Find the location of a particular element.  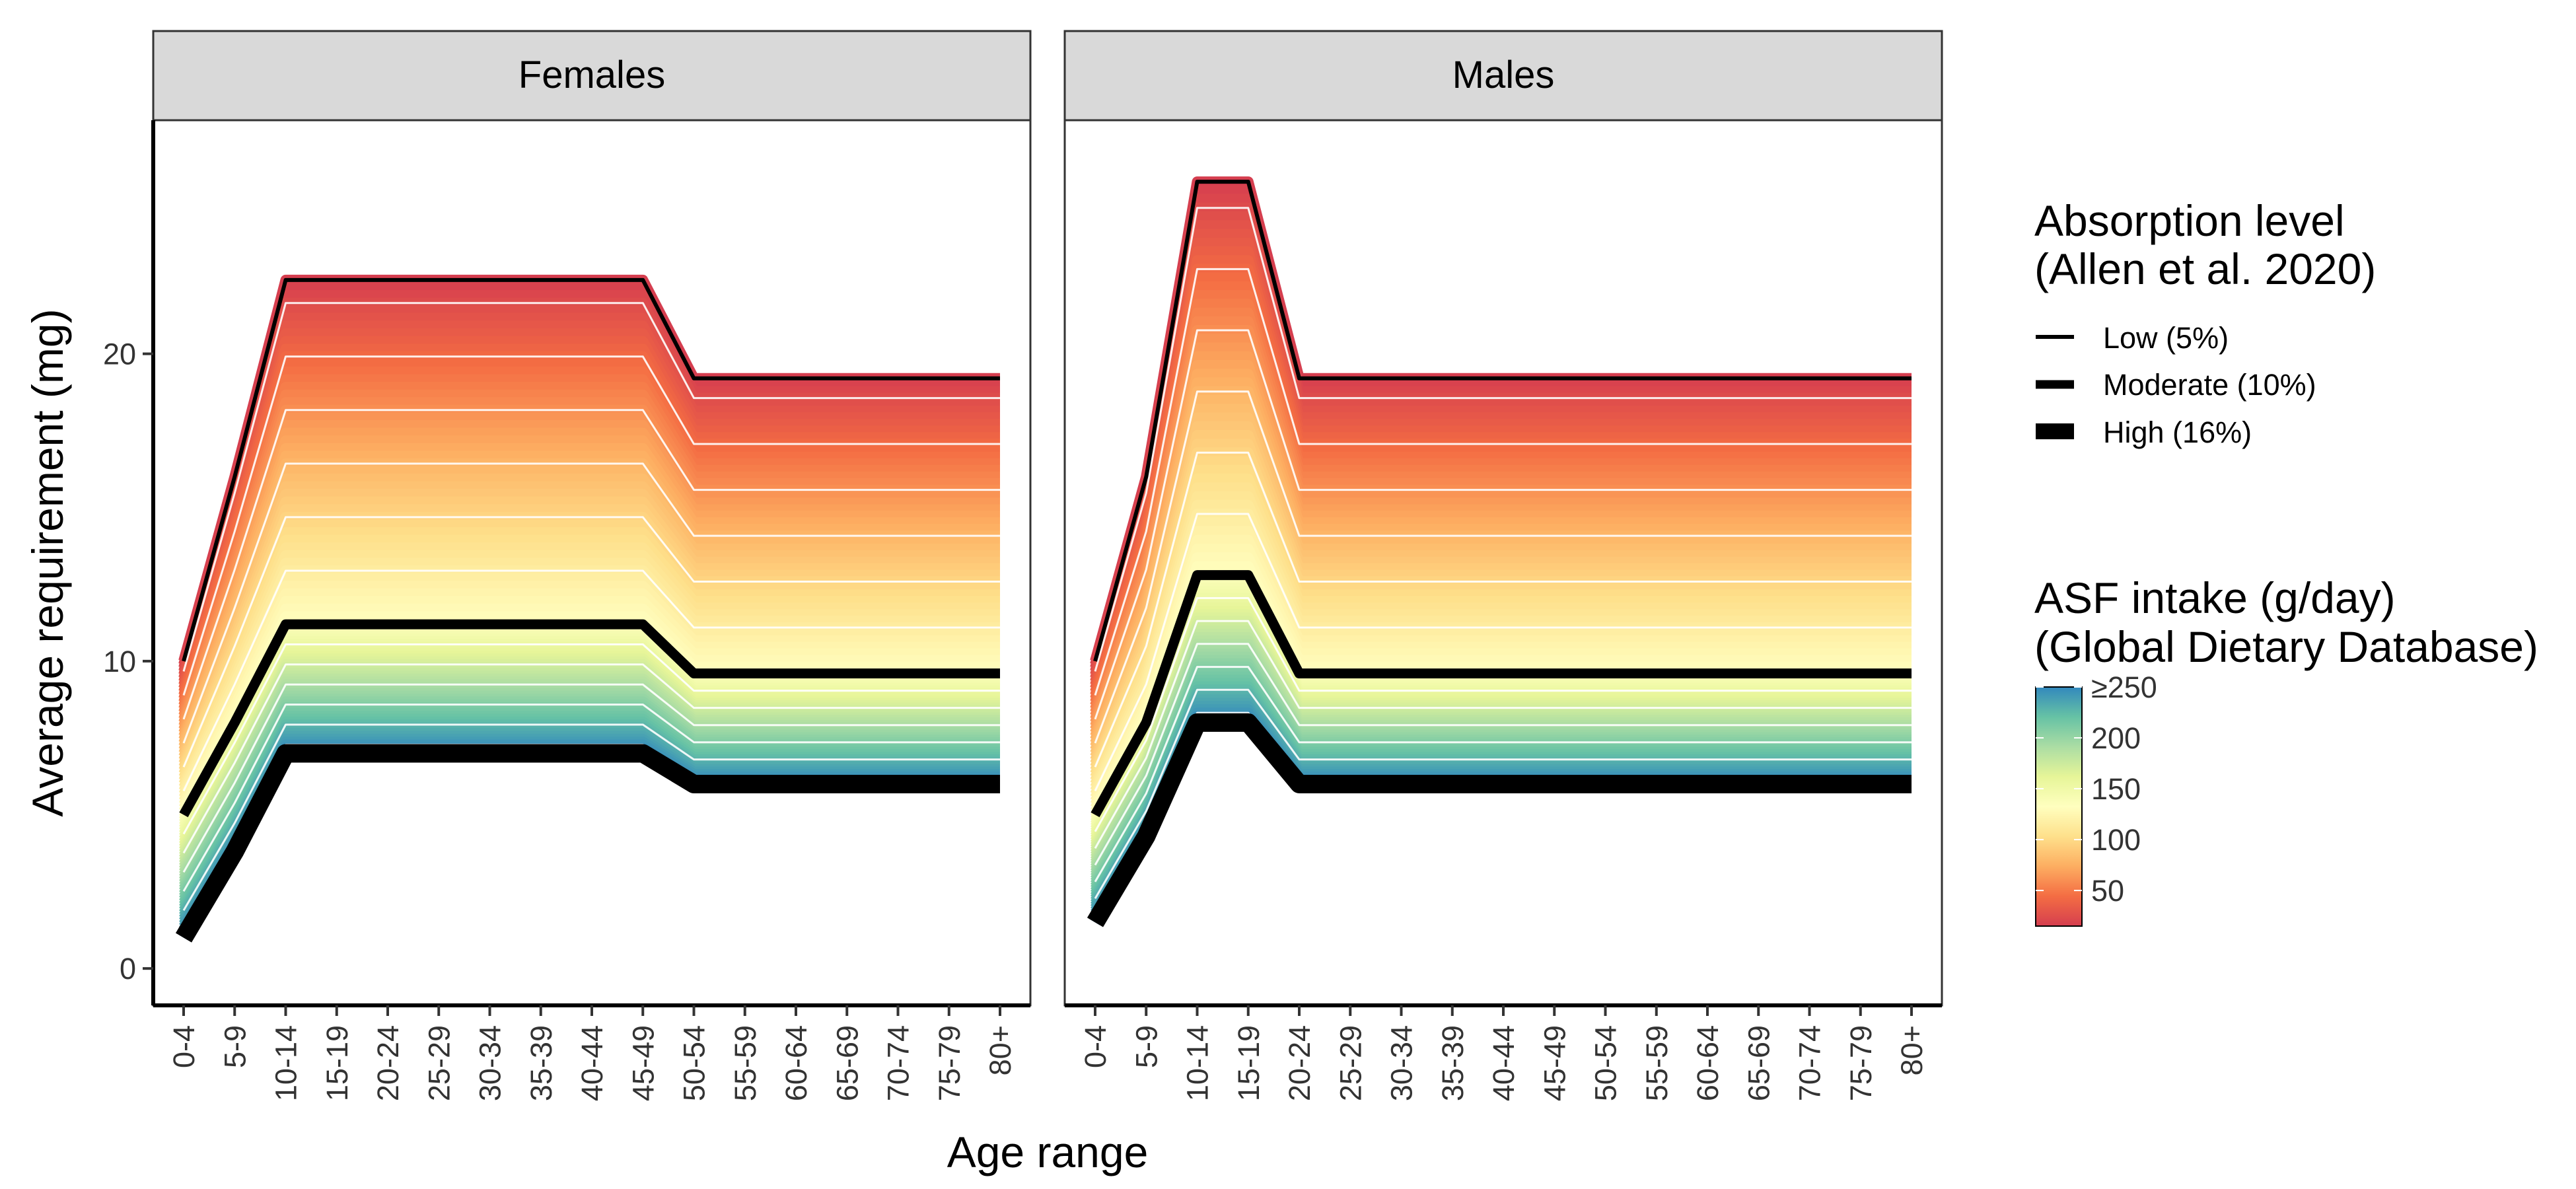

y-tick-label: 10 is located at coordinates (119, 661).